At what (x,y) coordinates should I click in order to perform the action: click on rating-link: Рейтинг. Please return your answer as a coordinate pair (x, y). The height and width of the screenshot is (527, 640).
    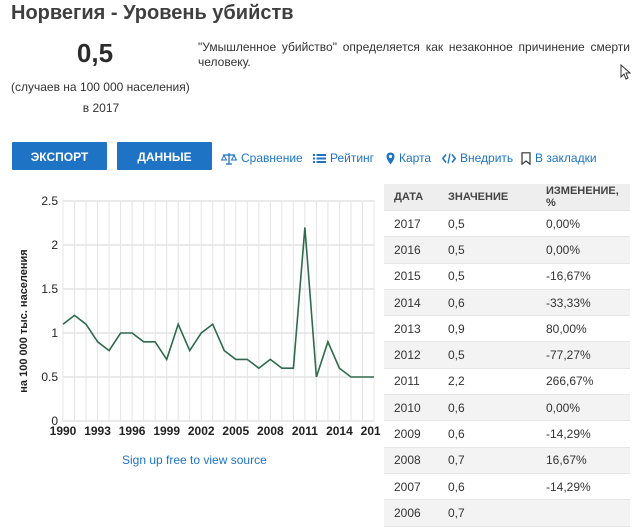
    Looking at the image, I should click on (343, 158).